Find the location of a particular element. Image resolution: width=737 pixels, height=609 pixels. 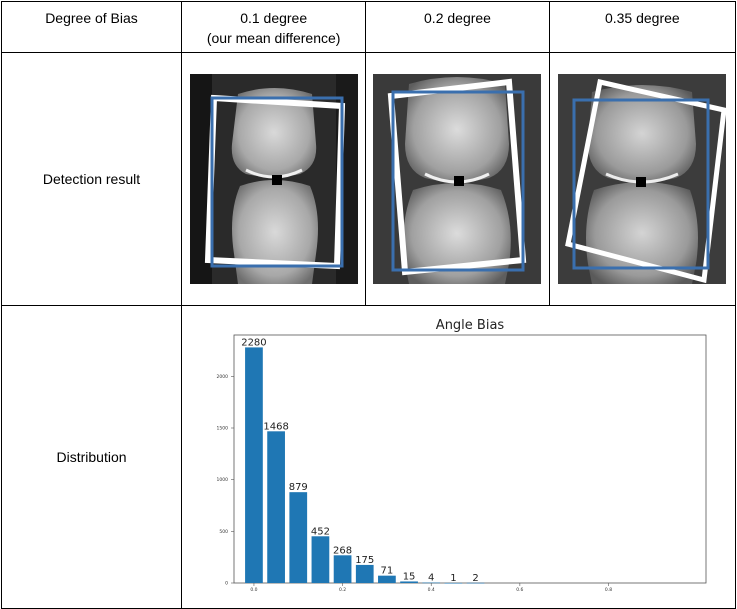

detection-result-label-cell: Detection result is located at coordinates (91, 179).